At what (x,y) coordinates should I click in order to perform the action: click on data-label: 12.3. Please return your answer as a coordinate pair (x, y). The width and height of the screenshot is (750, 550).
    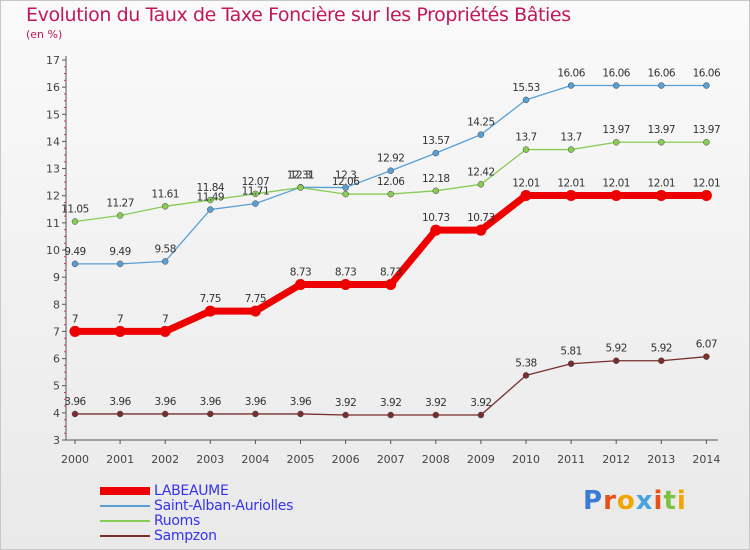
    Looking at the image, I should click on (345, 176).